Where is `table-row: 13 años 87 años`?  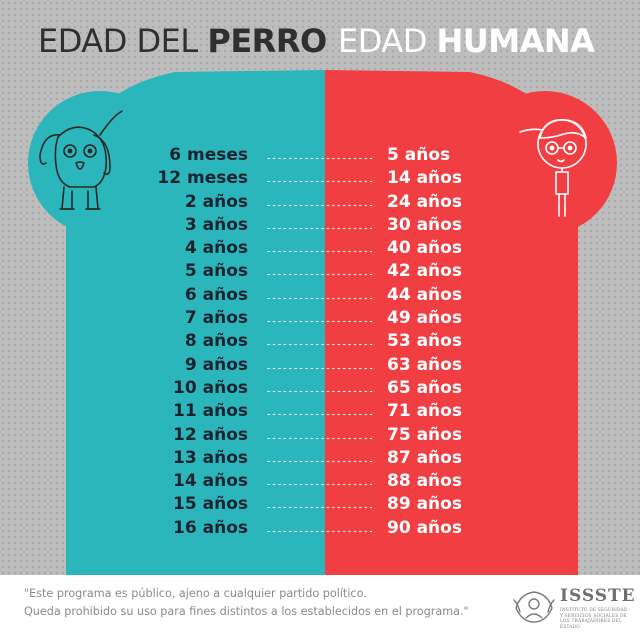 table-row: 13 años 87 años is located at coordinates (320, 459).